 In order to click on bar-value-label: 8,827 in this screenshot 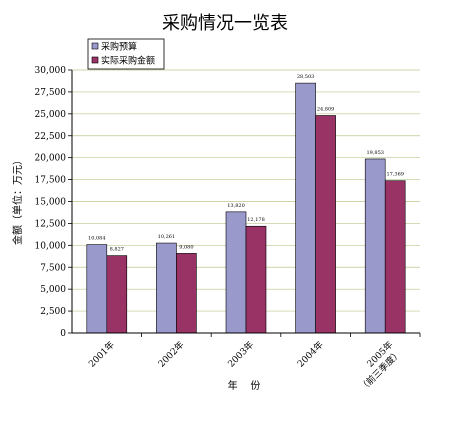, I will do `click(117, 250)`.